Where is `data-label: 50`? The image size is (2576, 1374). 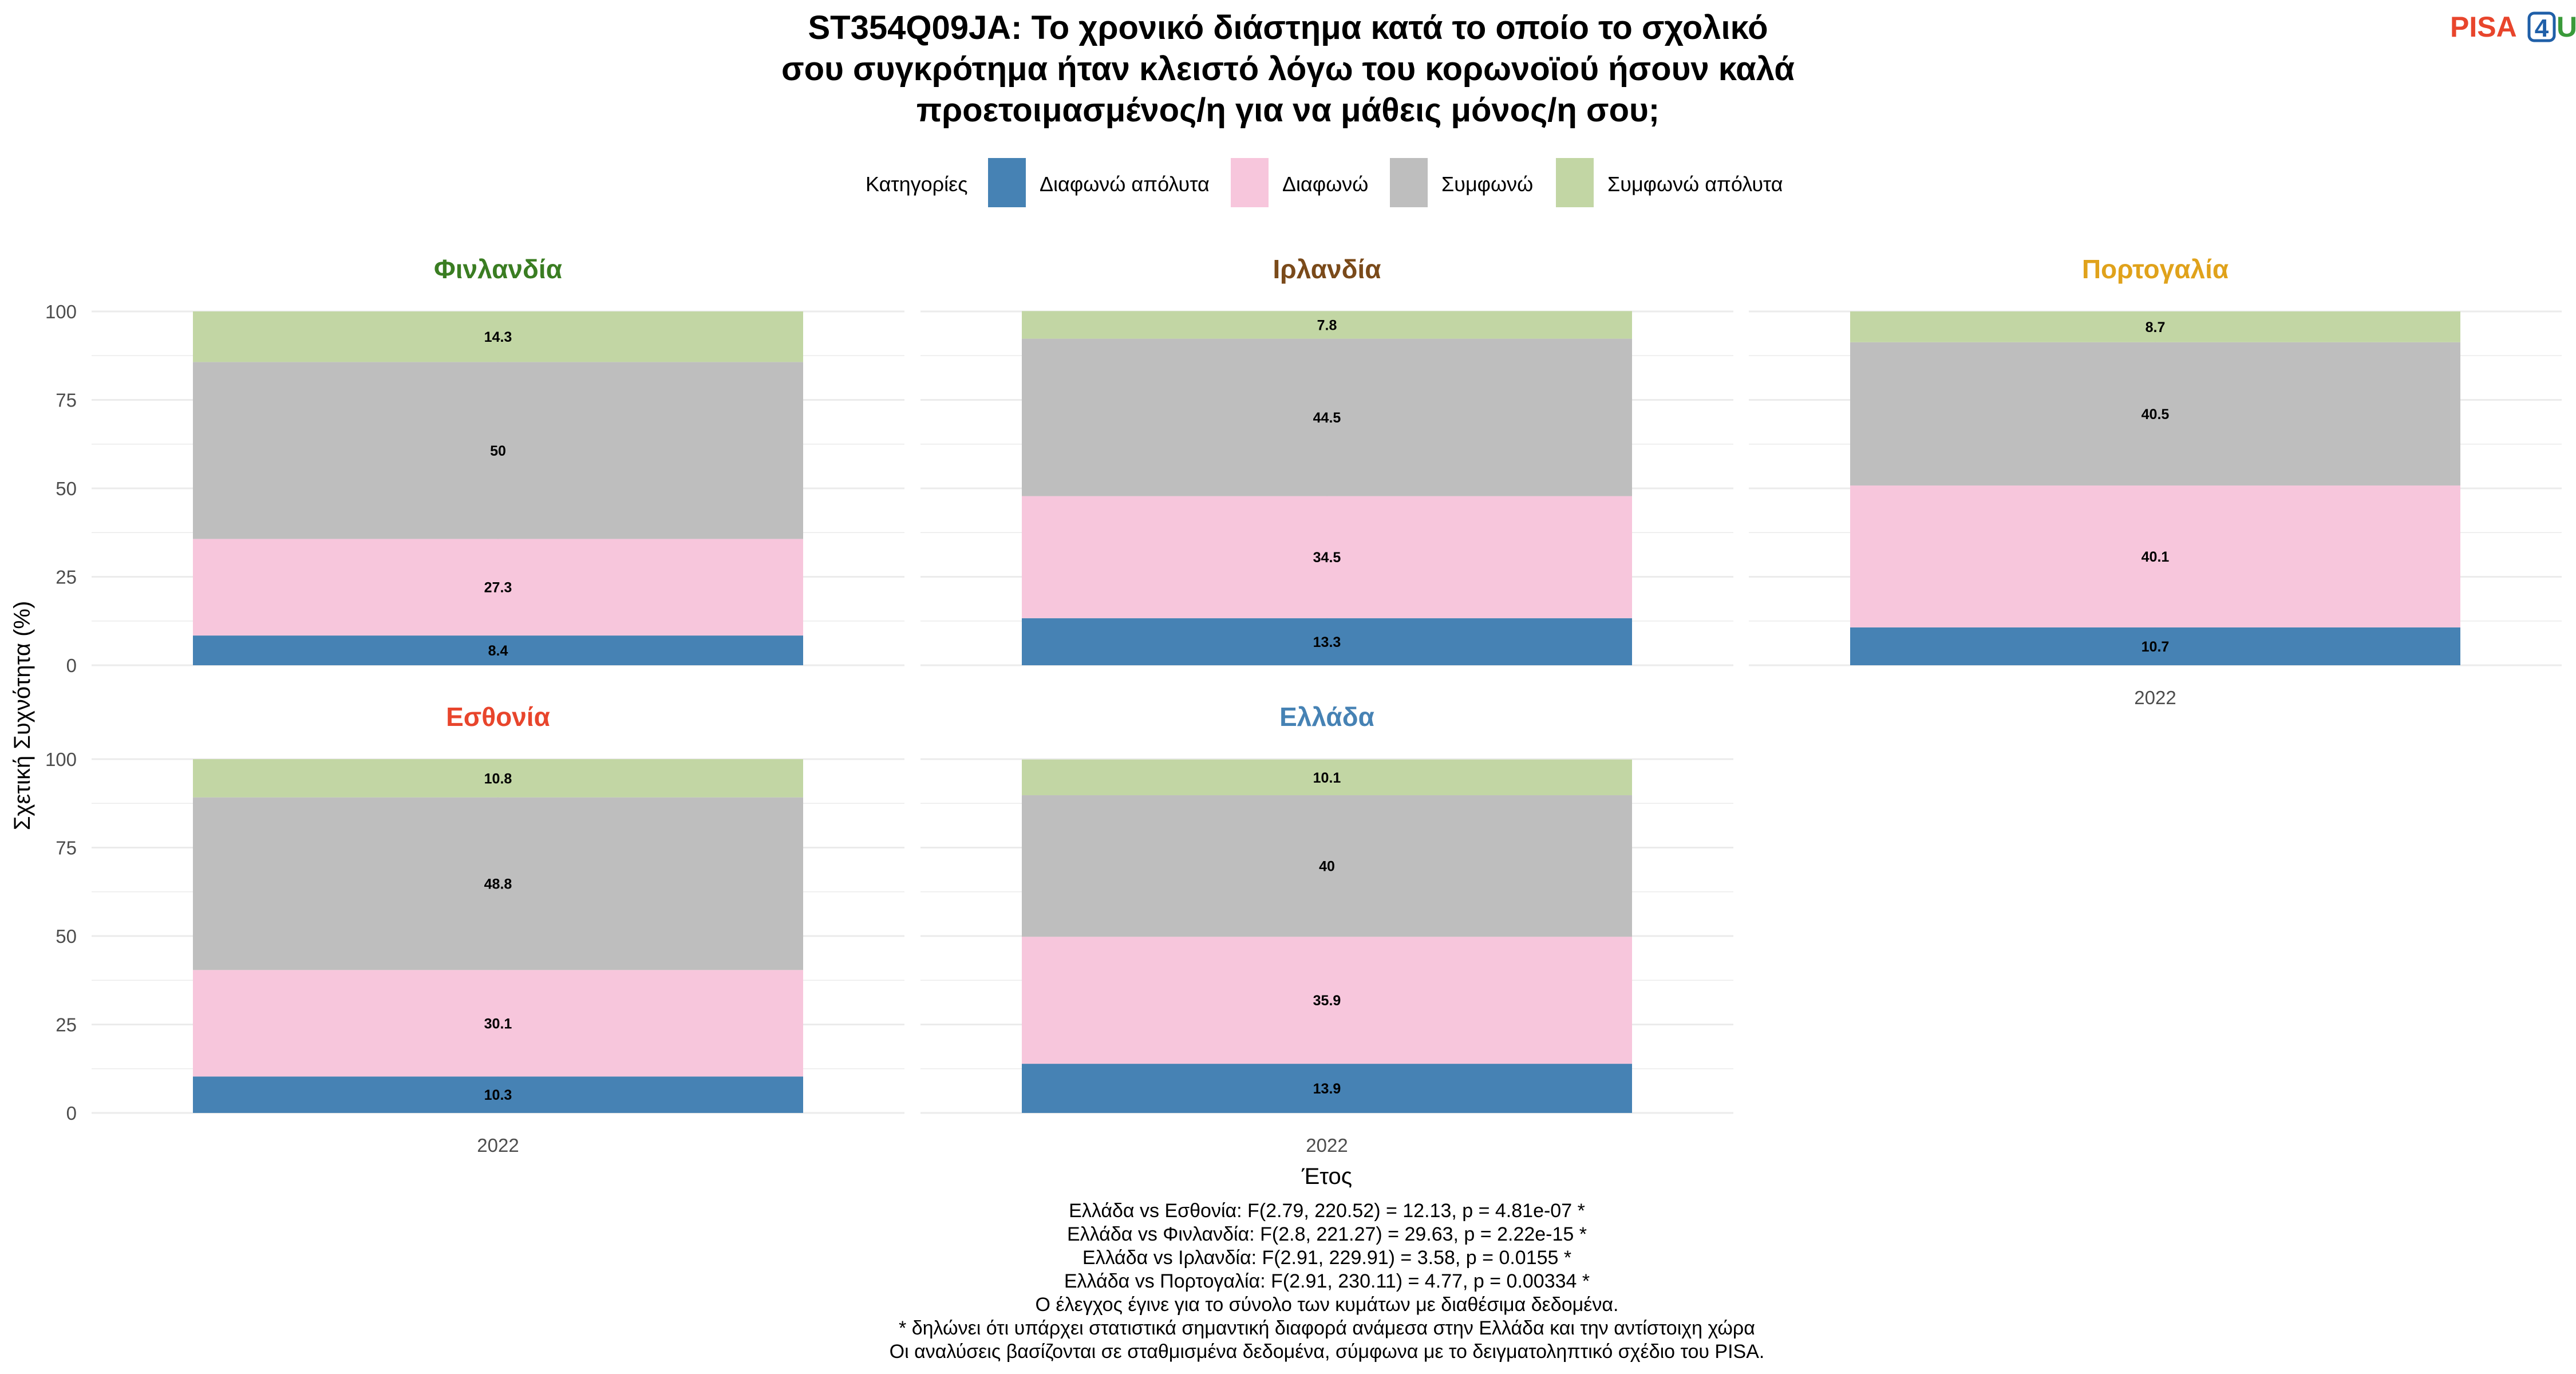 data-label: 50 is located at coordinates (498, 451).